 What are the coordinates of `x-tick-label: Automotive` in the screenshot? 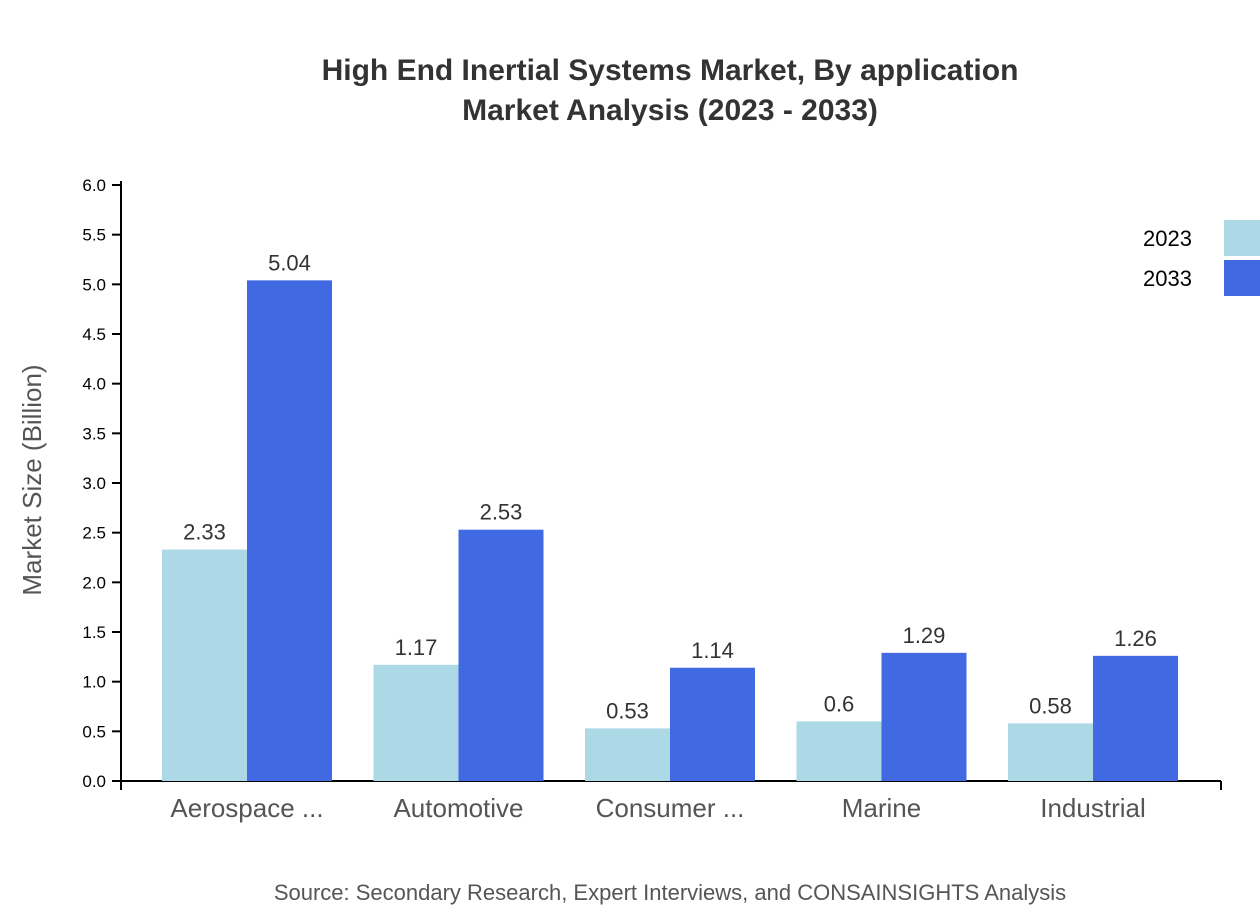 It's located at (458, 808).